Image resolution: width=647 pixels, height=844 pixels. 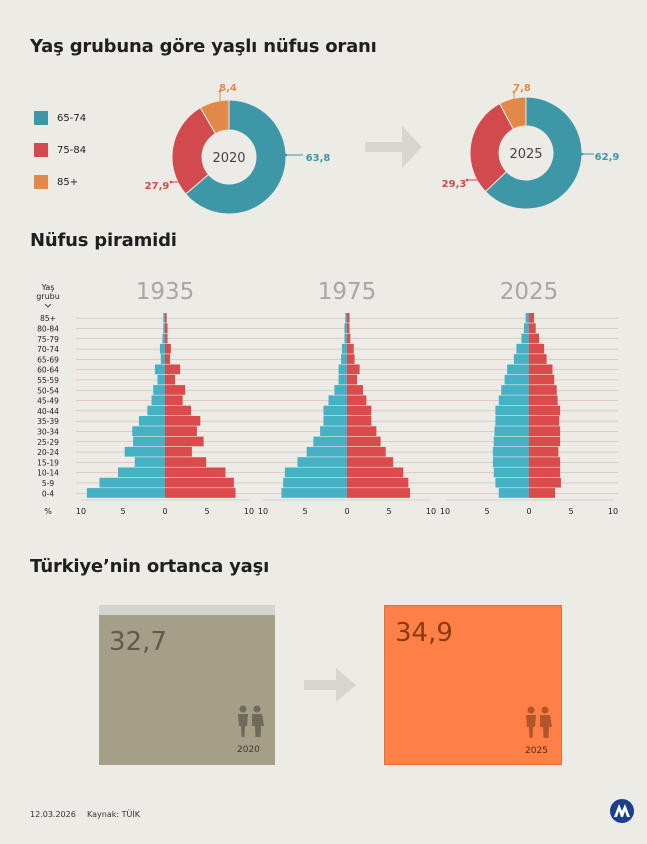 I want to click on age-group-label: 75-79, so click(x=48, y=339).